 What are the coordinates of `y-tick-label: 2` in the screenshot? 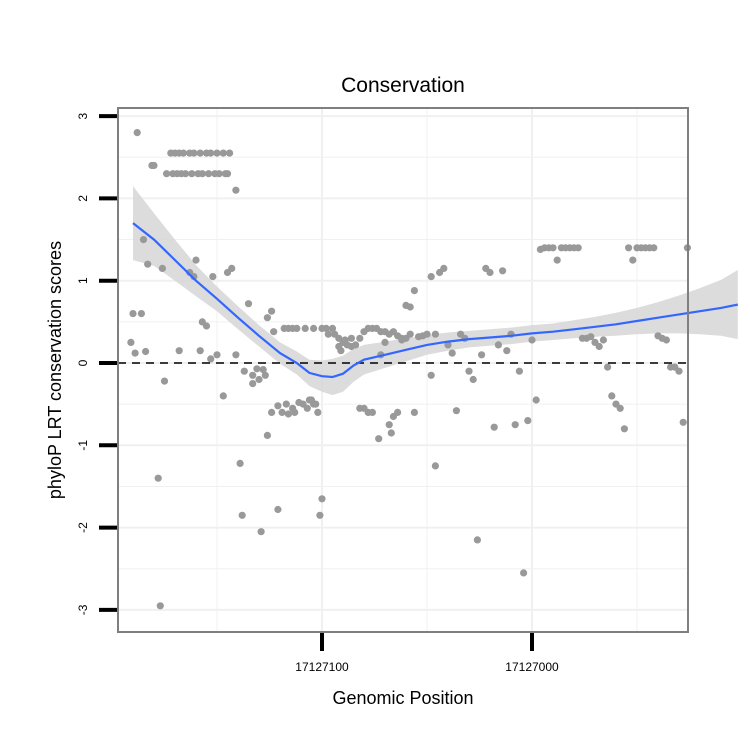 It's located at (83, 198).